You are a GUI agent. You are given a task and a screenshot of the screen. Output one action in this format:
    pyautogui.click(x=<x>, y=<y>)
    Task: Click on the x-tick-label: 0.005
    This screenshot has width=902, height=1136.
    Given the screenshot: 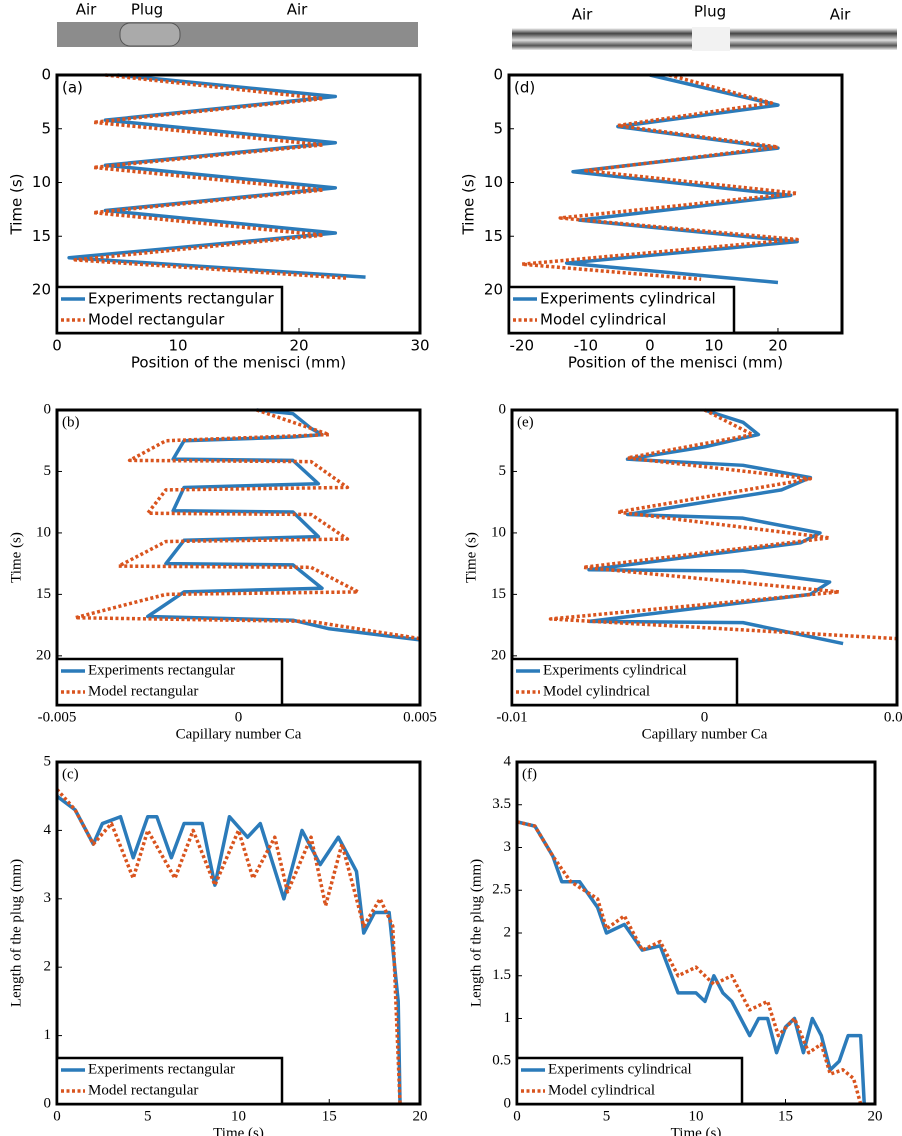 What is the action you would take?
    pyautogui.click(x=420, y=717)
    